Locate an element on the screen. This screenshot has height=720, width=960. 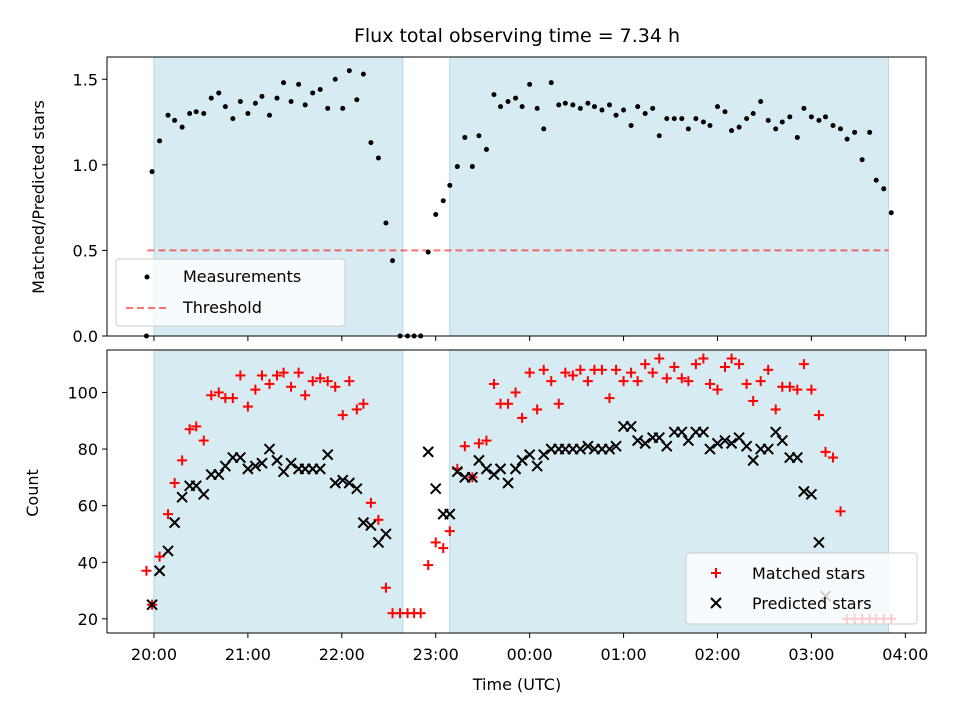
chart-title: Flux total observing time = 7.34 h is located at coordinates (517, 36).